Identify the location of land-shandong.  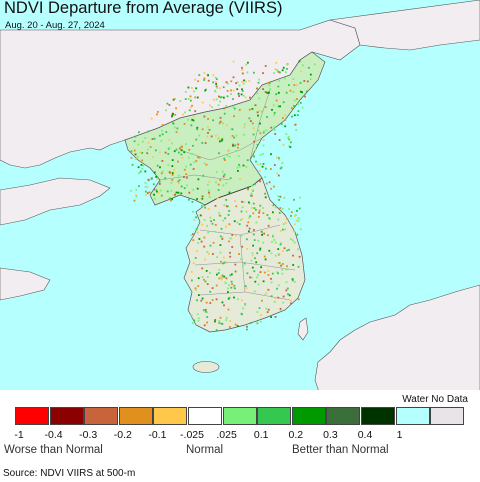
(25, 284).